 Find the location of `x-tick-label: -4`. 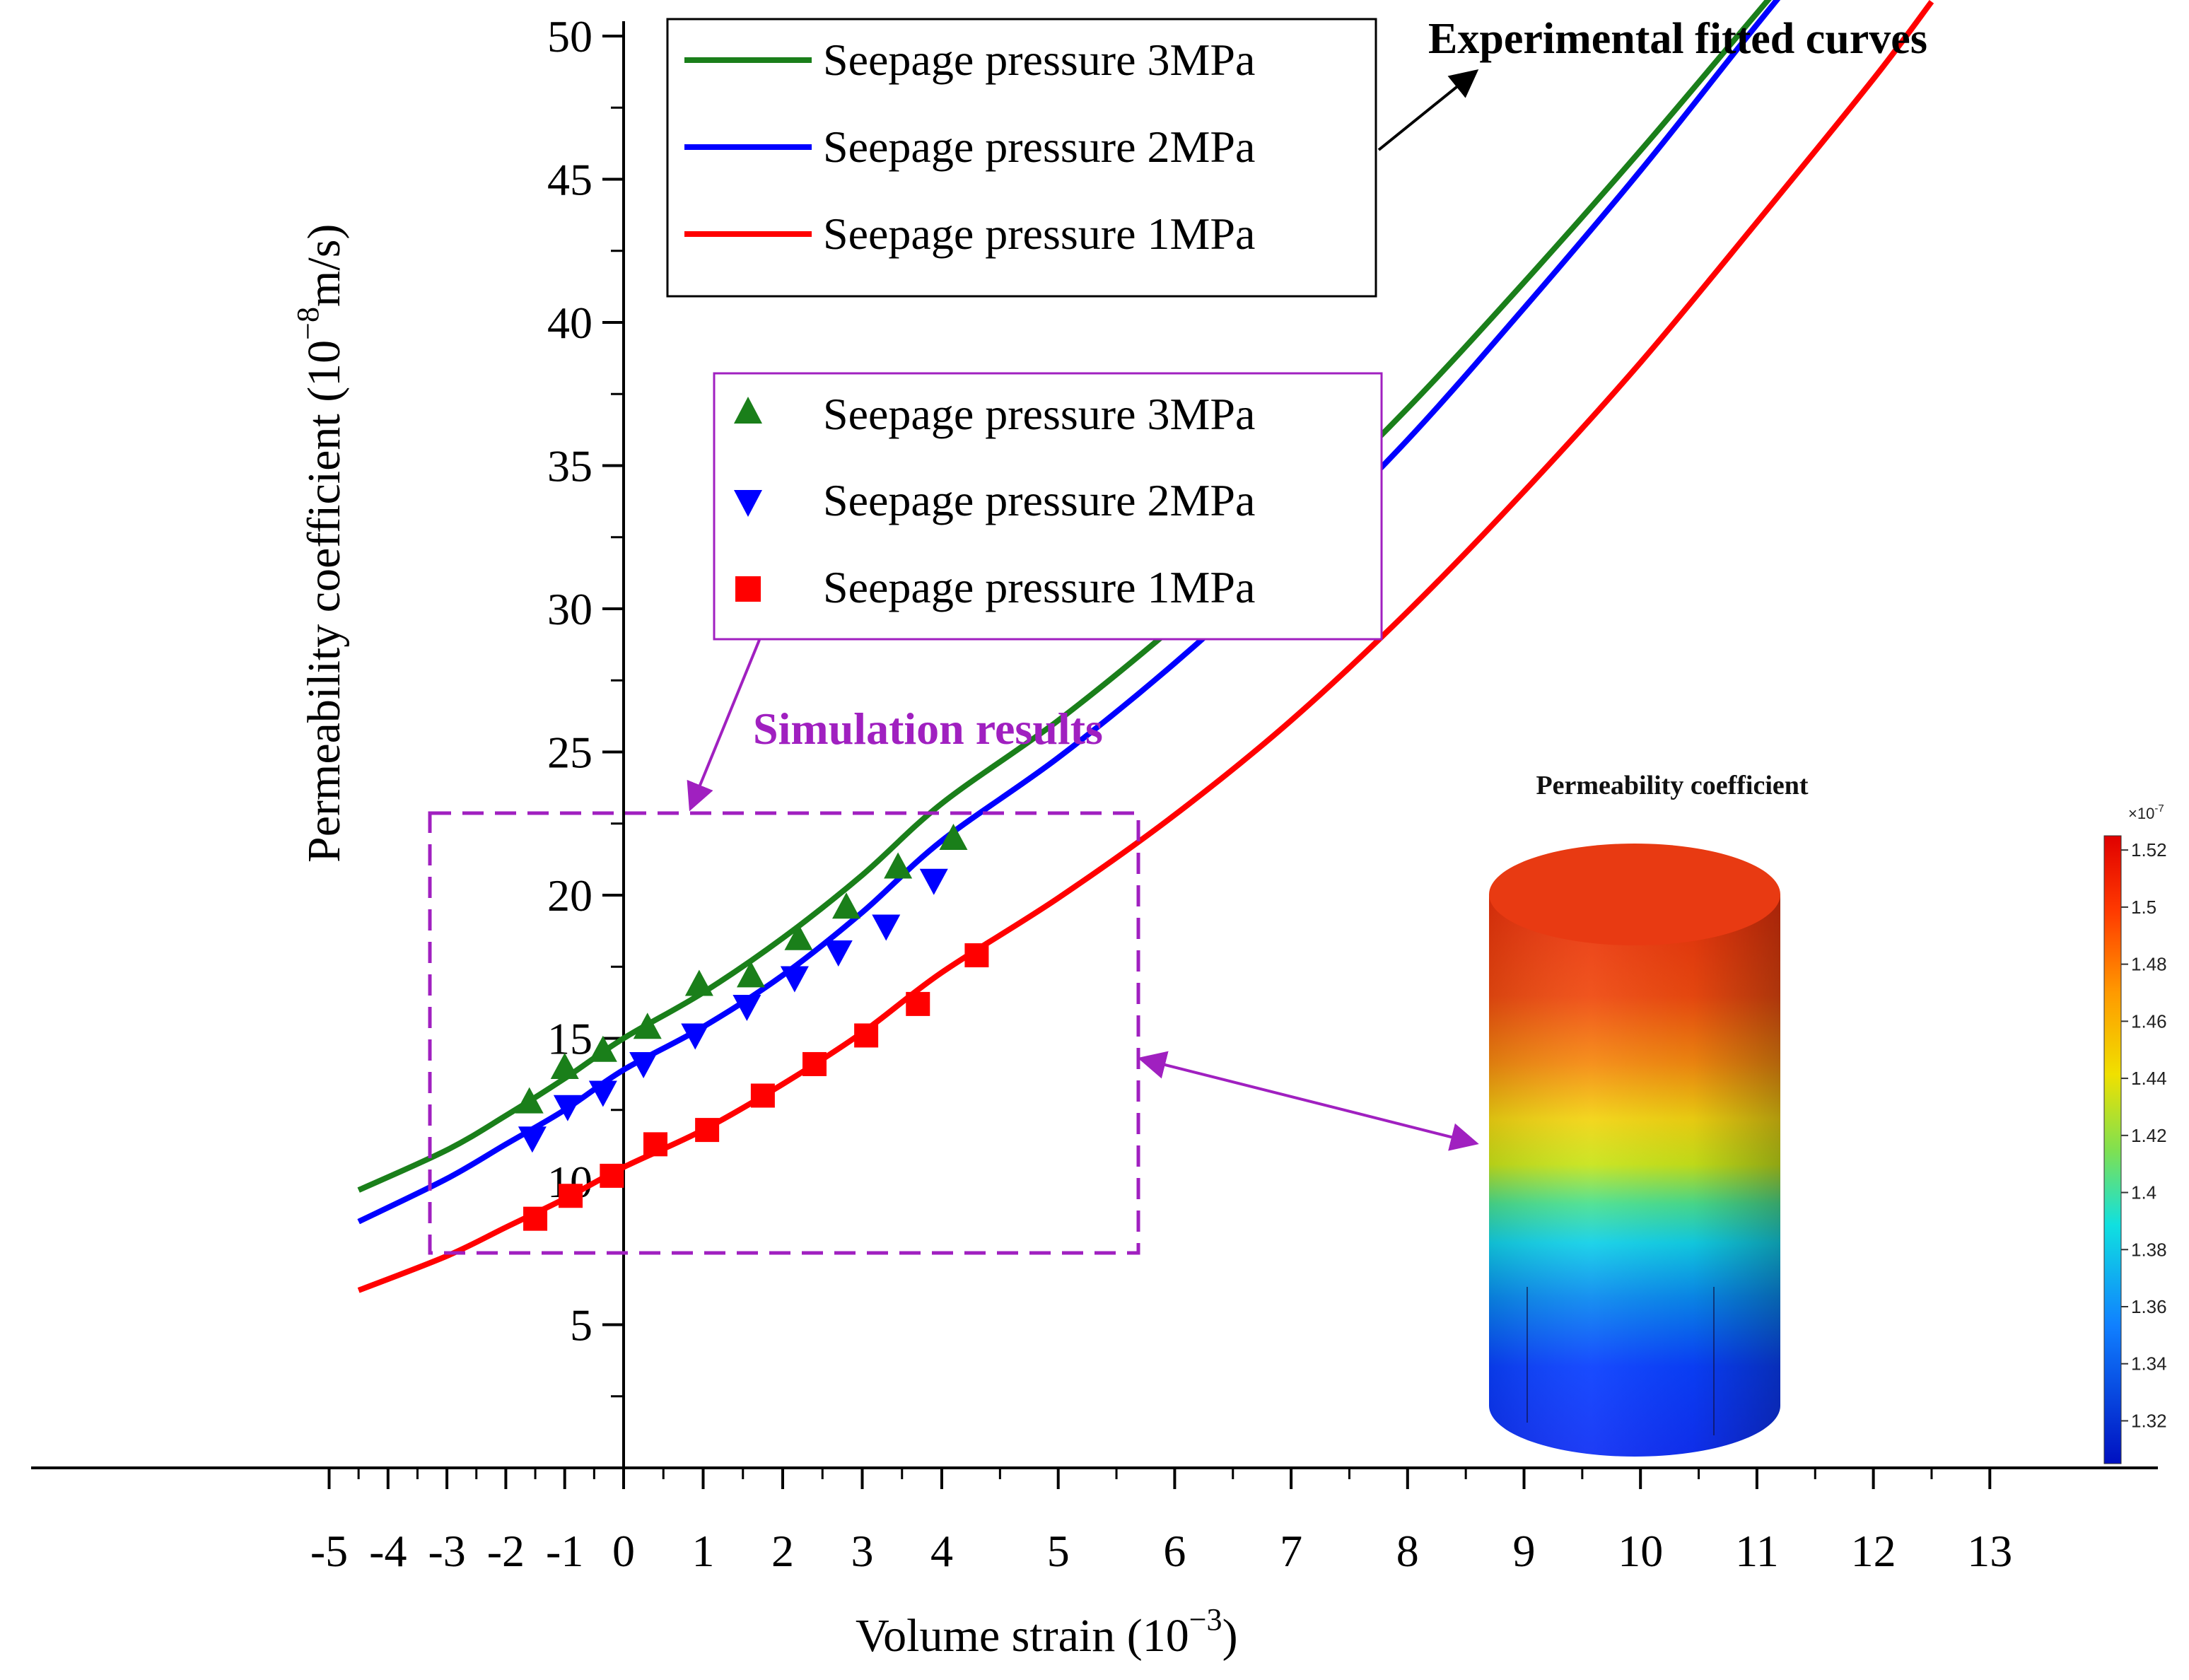

x-tick-label: -4 is located at coordinates (388, 1551).